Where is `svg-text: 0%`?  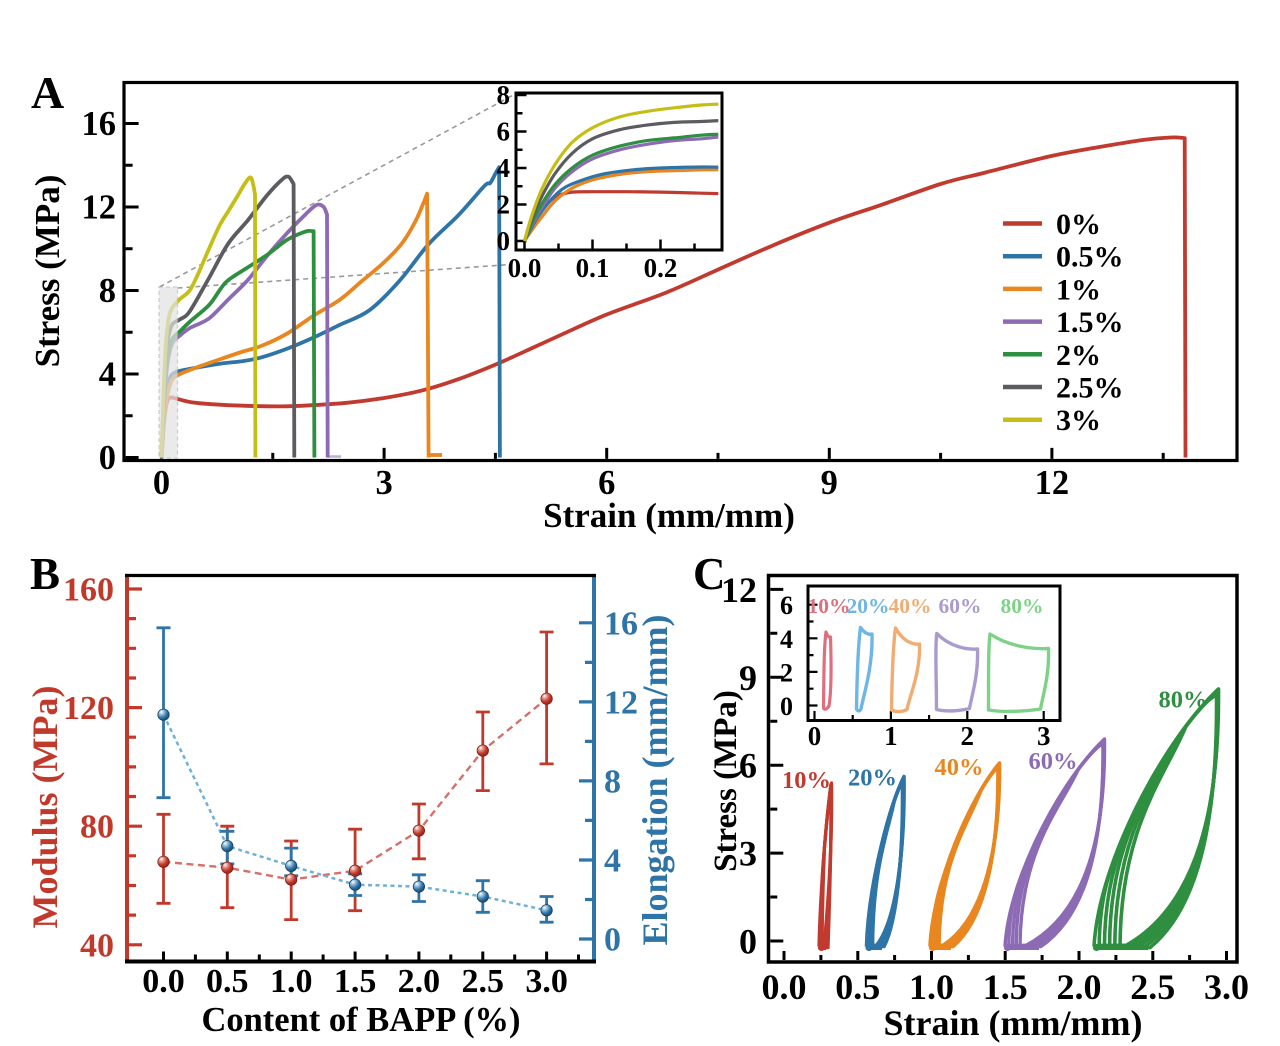
svg-text: 0% is located at coordinates (1078, 224).